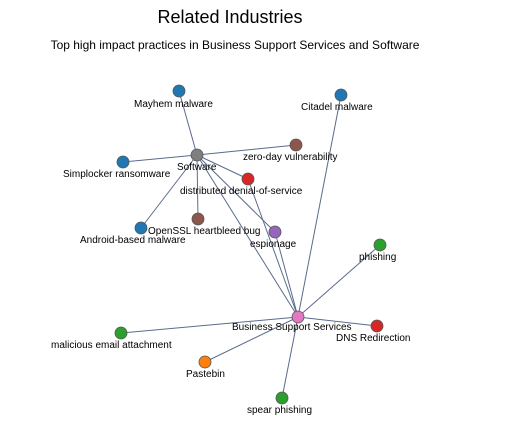 This screenshot has height=447, width=505. Describe the element at coordinates (337, 107) in the screenshot. I see `node-label: Citadel malware` at that location.